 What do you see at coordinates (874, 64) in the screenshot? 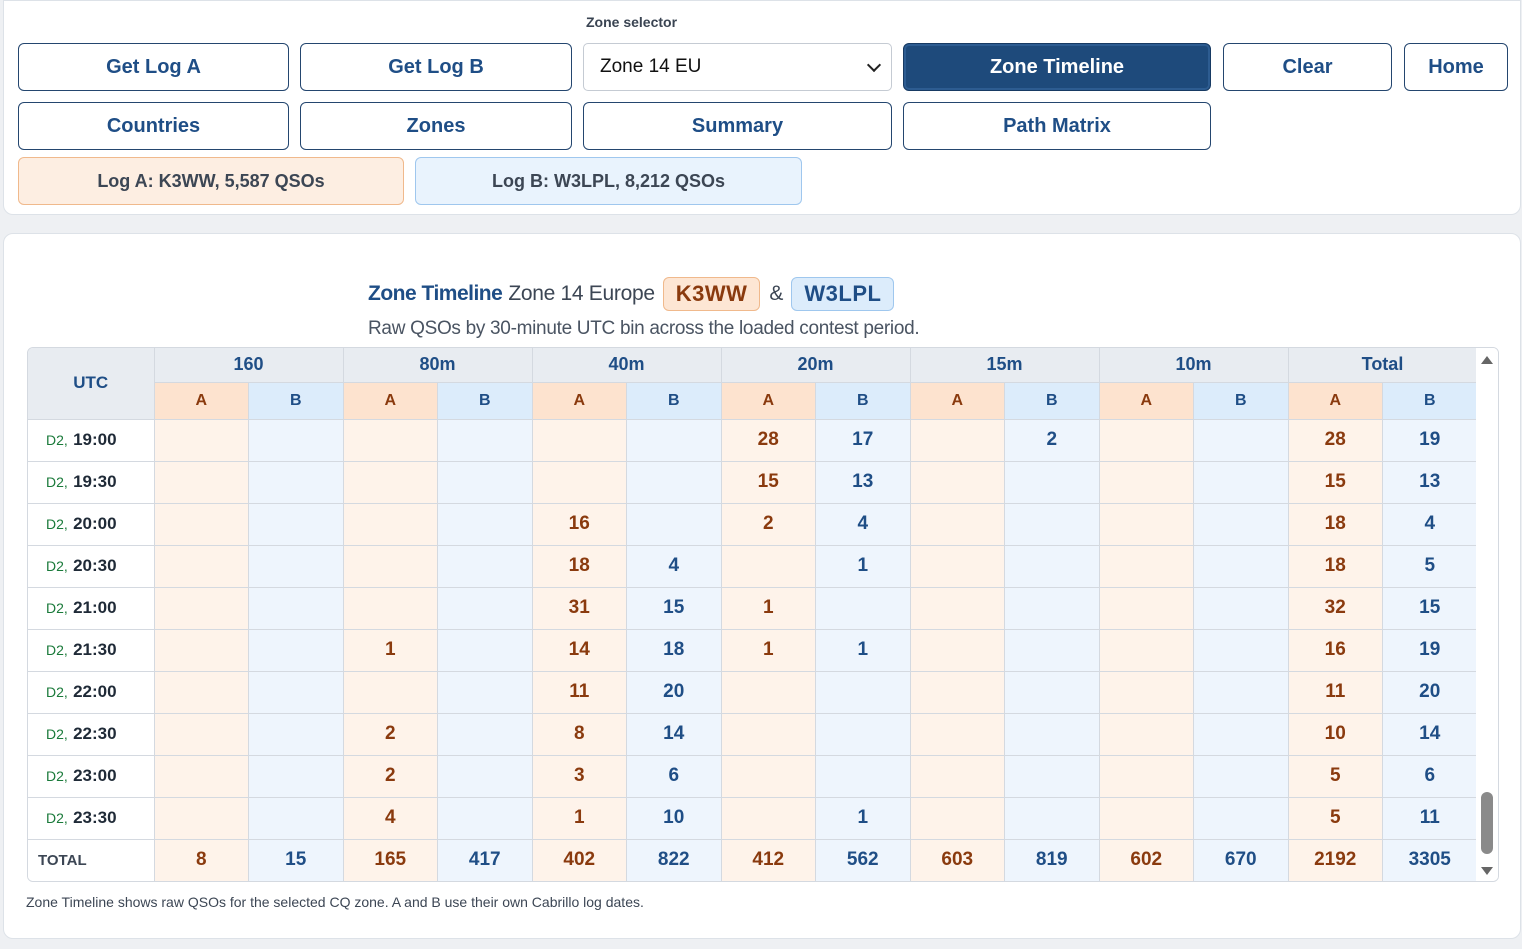
I see `chevron-down-icon` at bounding box center [874, 64].